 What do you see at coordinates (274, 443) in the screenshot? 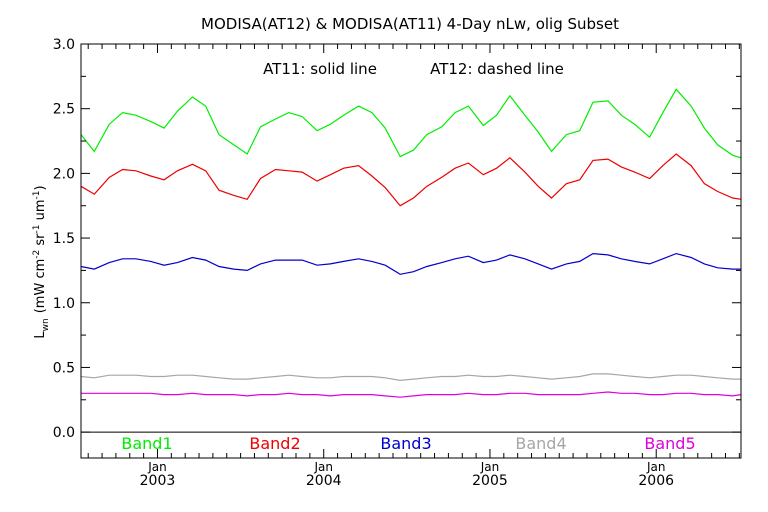
I see `legend-entry-band2: Band2` at bounding box center [274, 443].